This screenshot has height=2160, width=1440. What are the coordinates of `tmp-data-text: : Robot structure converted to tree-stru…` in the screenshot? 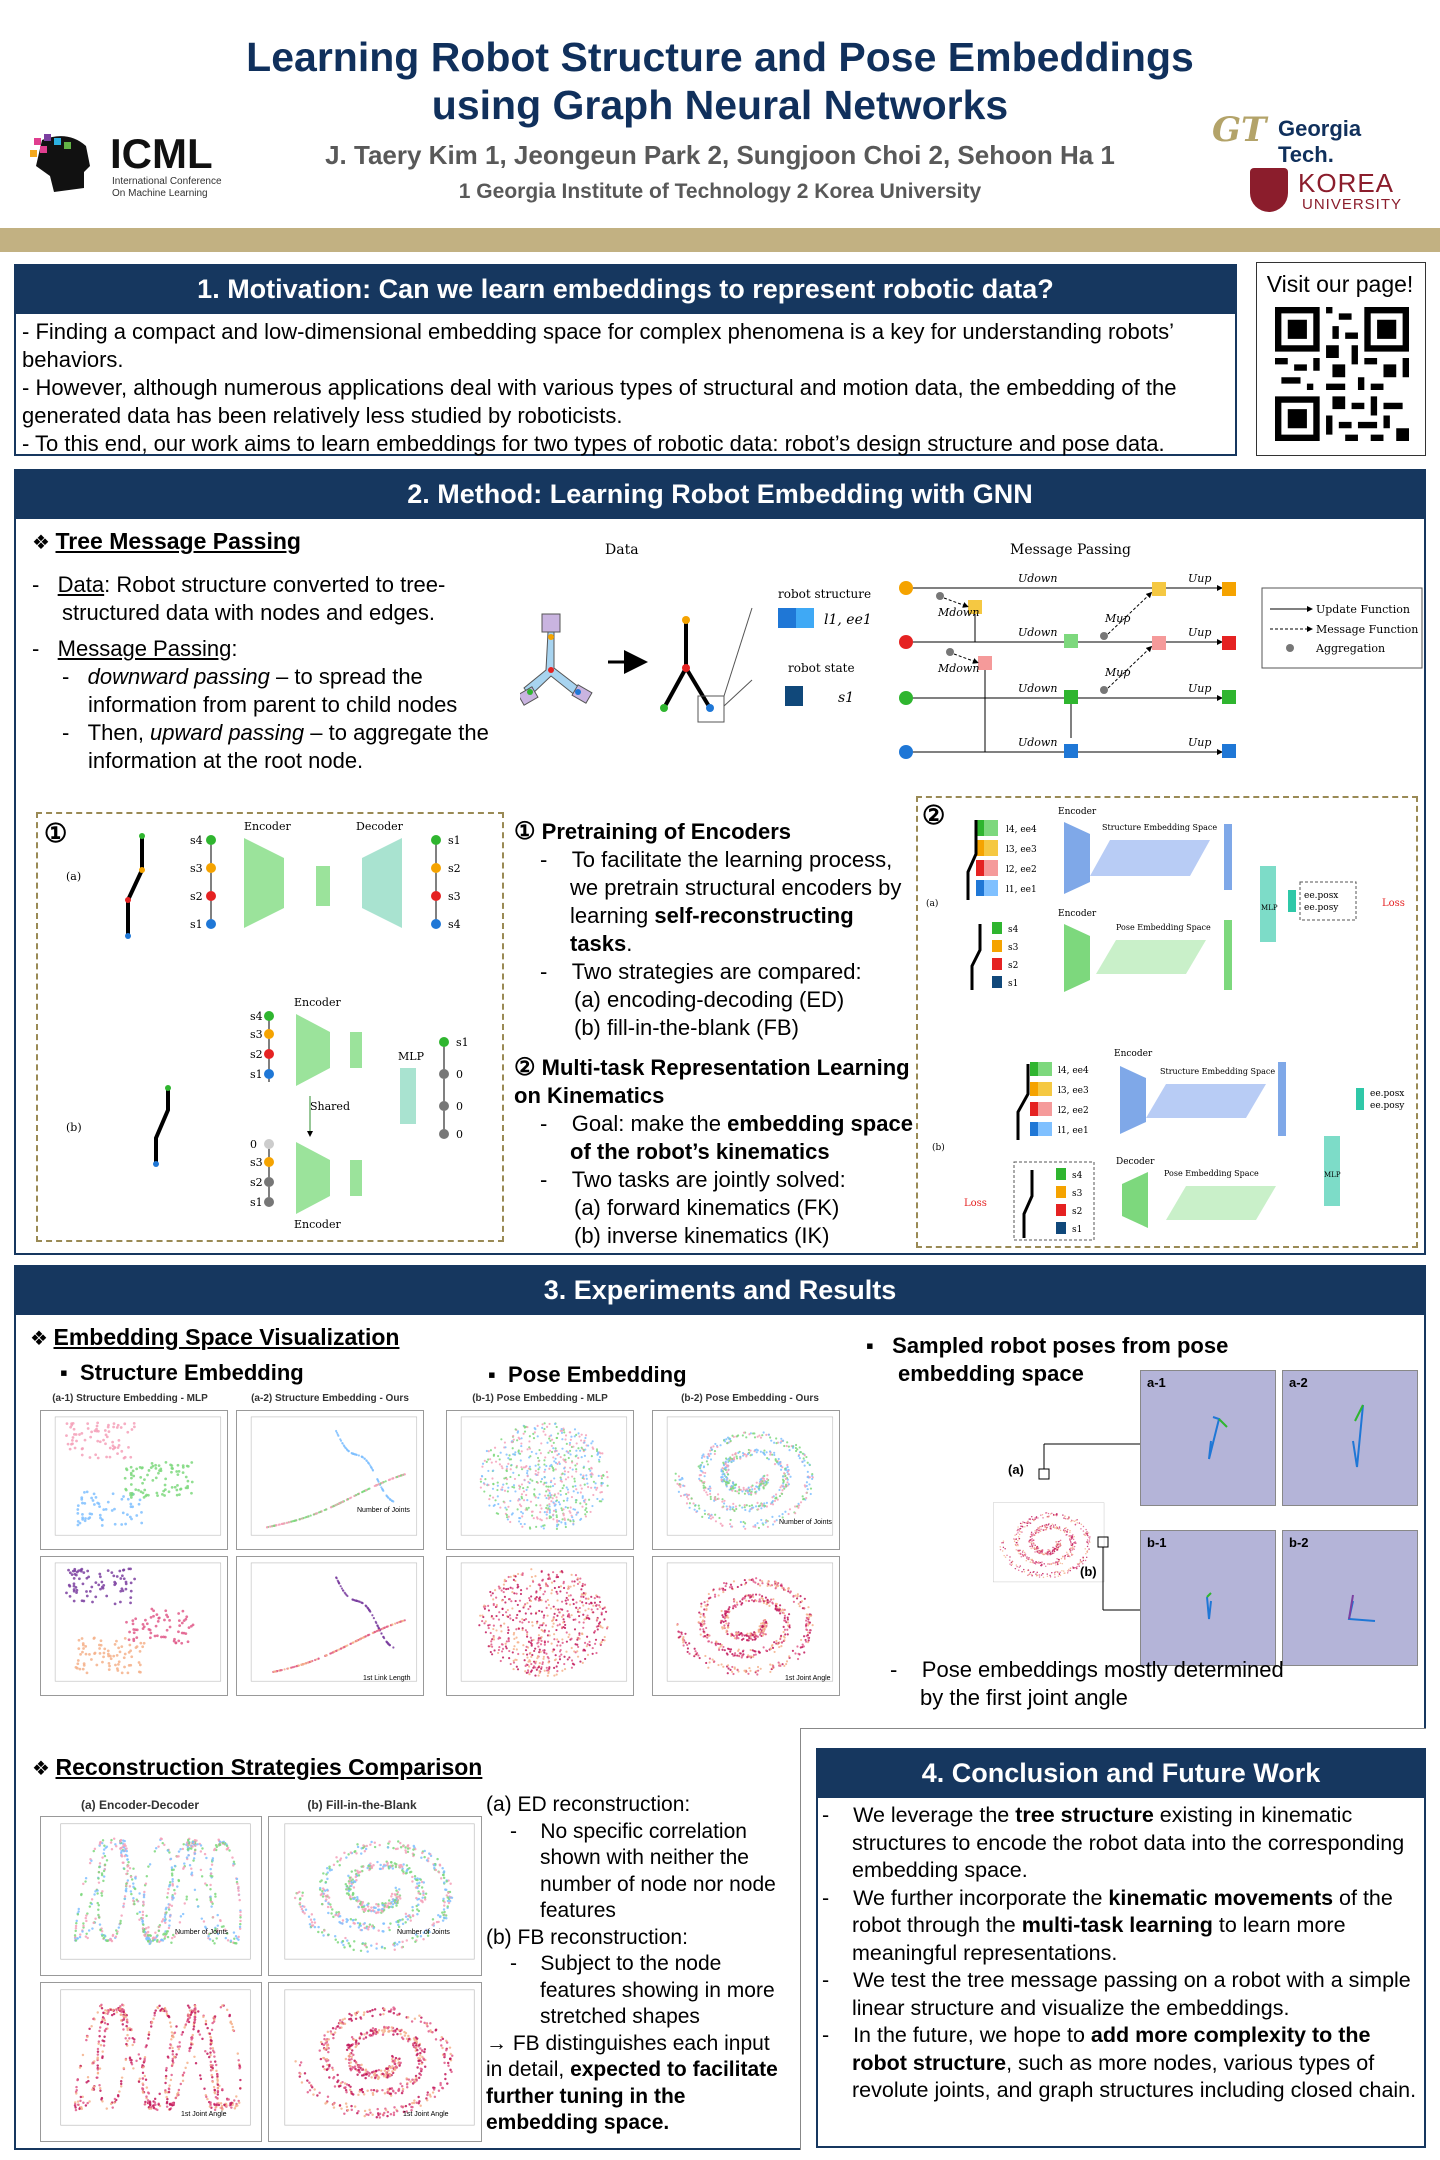 It's located at (254, 598).